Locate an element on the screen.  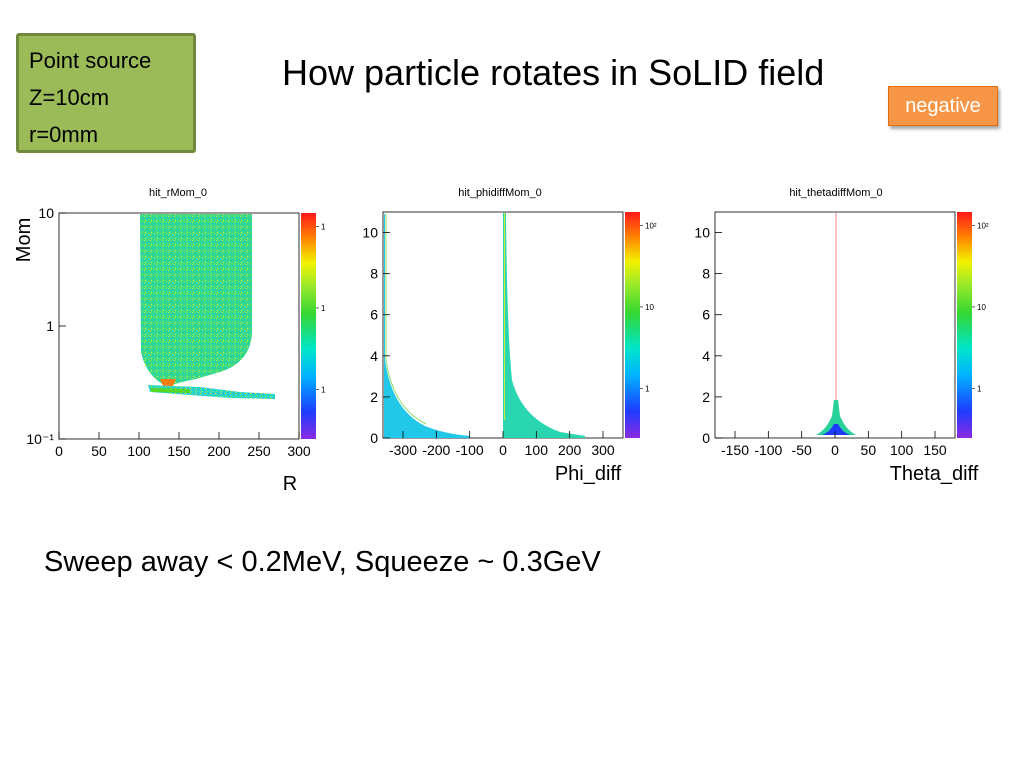
y-tick-label: 1 is located at coordinates (50, 326).